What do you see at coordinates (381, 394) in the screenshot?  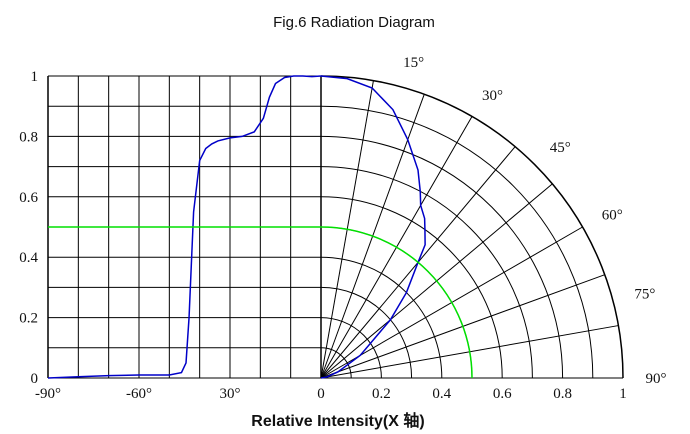 I see `x-tick-label-right: 0.2` at bounding box center [381, 394].